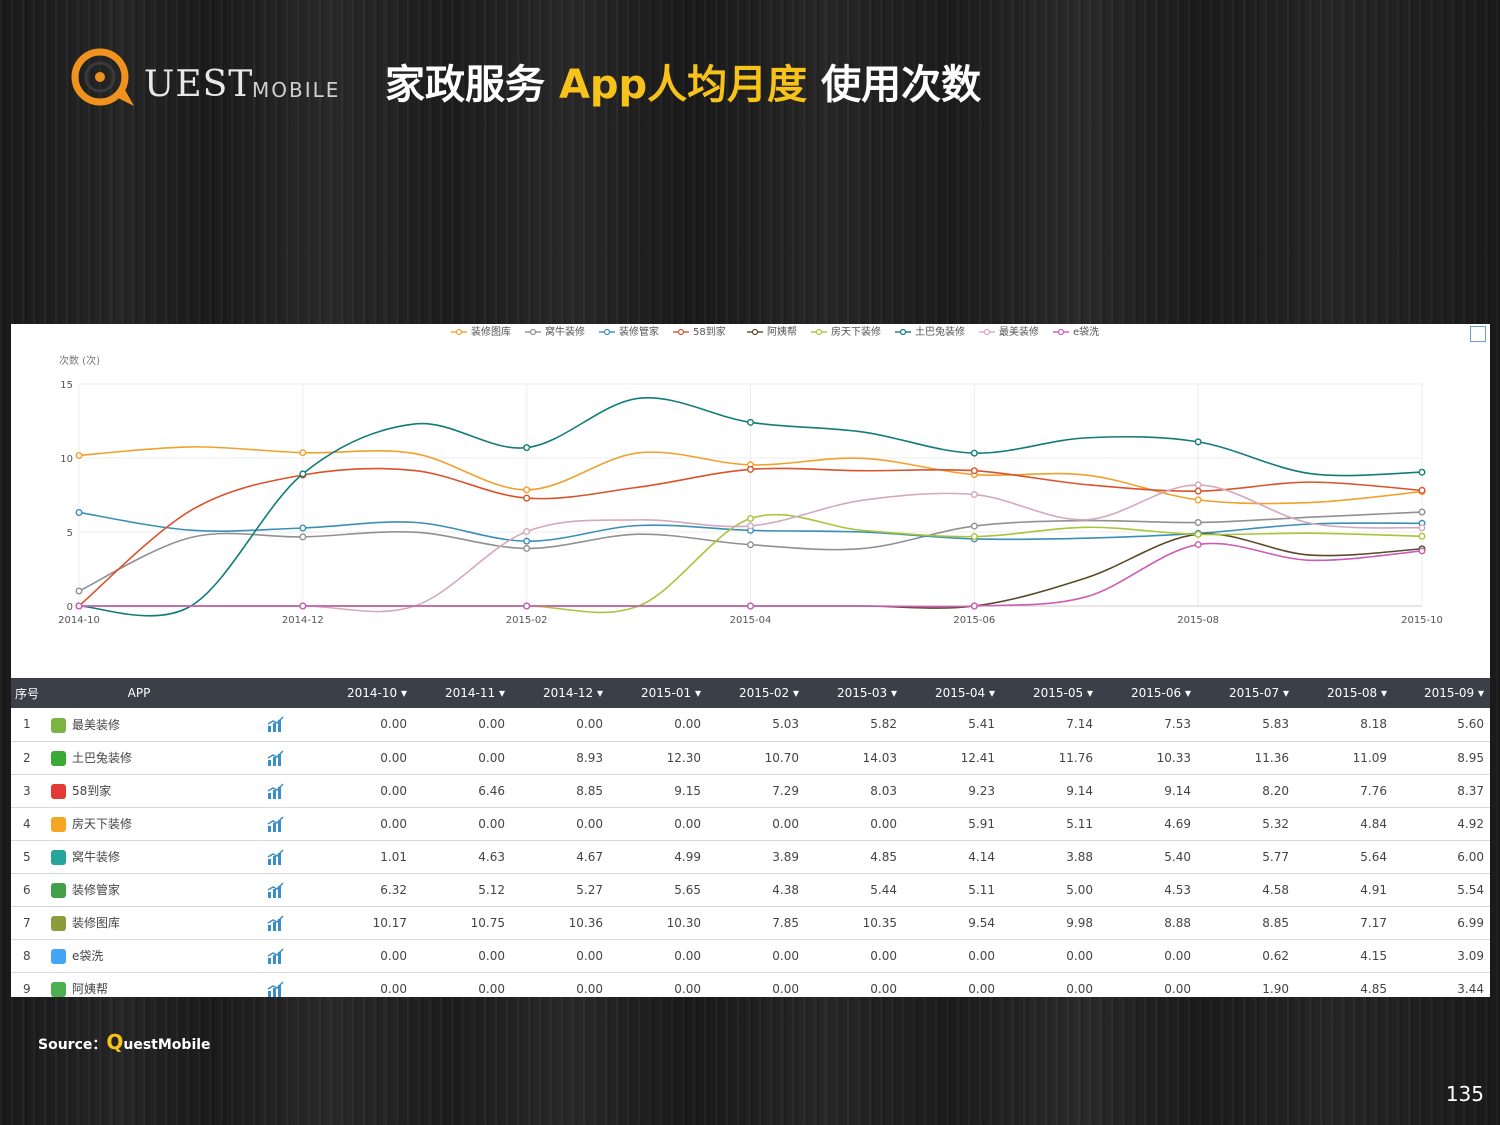  I want to click on row-number: 1, so click(27, 724).